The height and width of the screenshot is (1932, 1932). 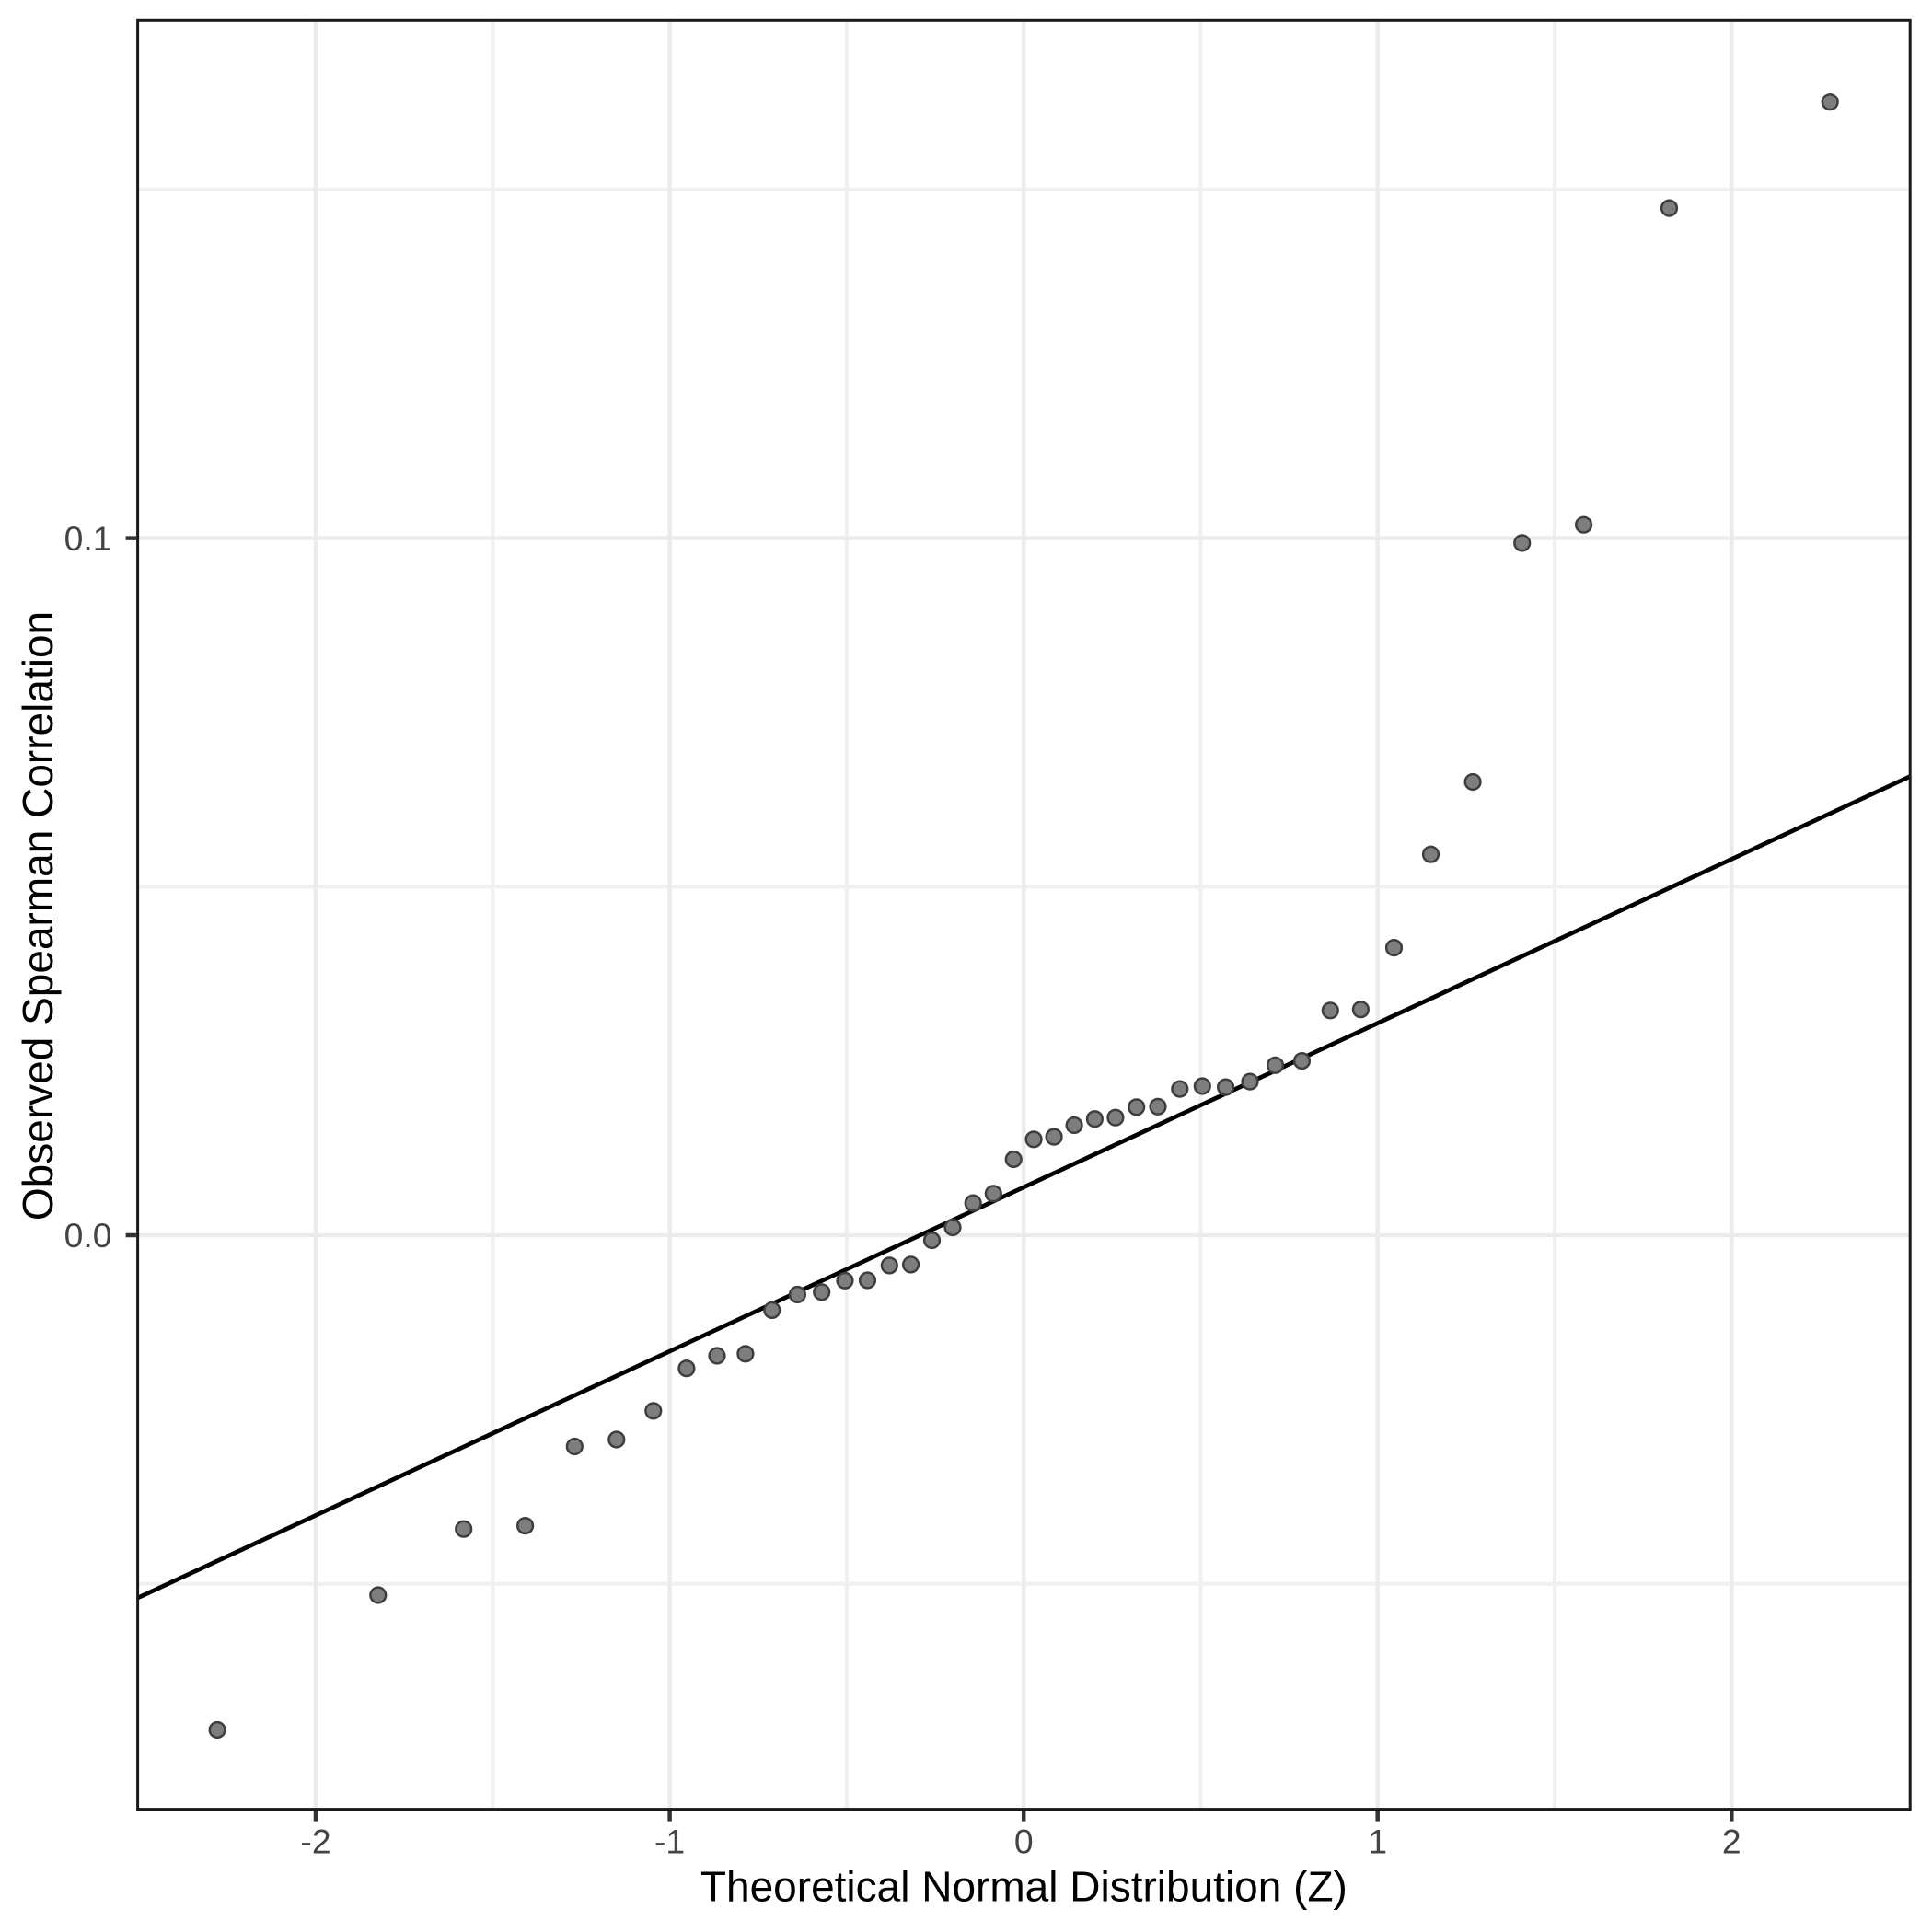 What do you see at coordinates (1024, 1887) in the screenshot?
I see `svg-text:Theoretical Normal Distributio: Theoretical Normal Distribution (Z)` at bounding box center [1024, 1887].